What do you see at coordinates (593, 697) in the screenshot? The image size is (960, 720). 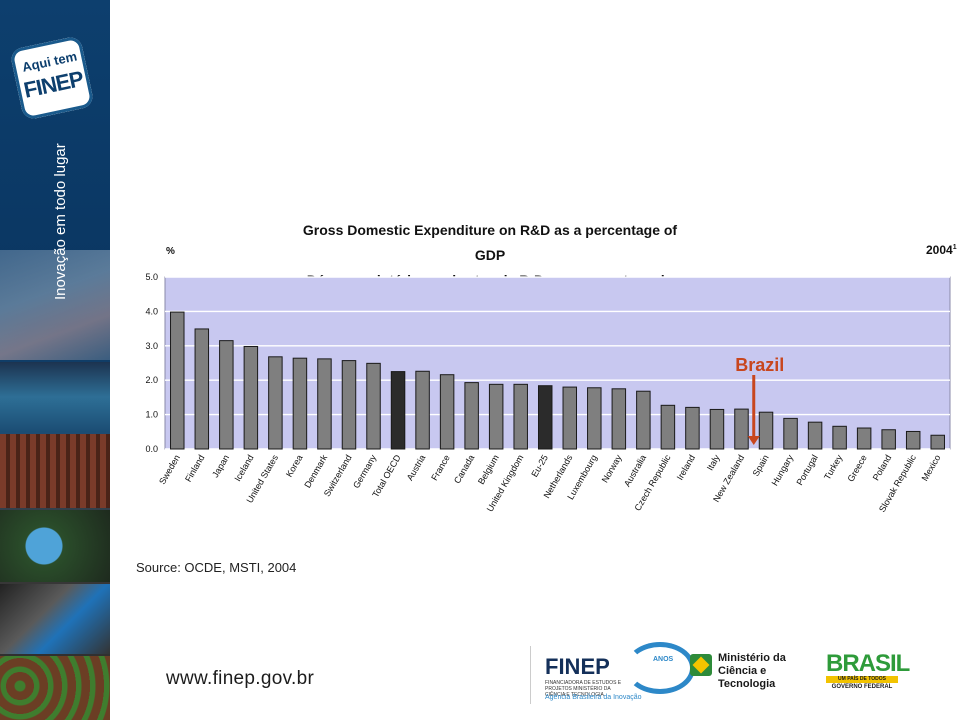 I see `finep-agency-tagline: Agência Brasileira da Inovação` at bounding box center [593, 697].